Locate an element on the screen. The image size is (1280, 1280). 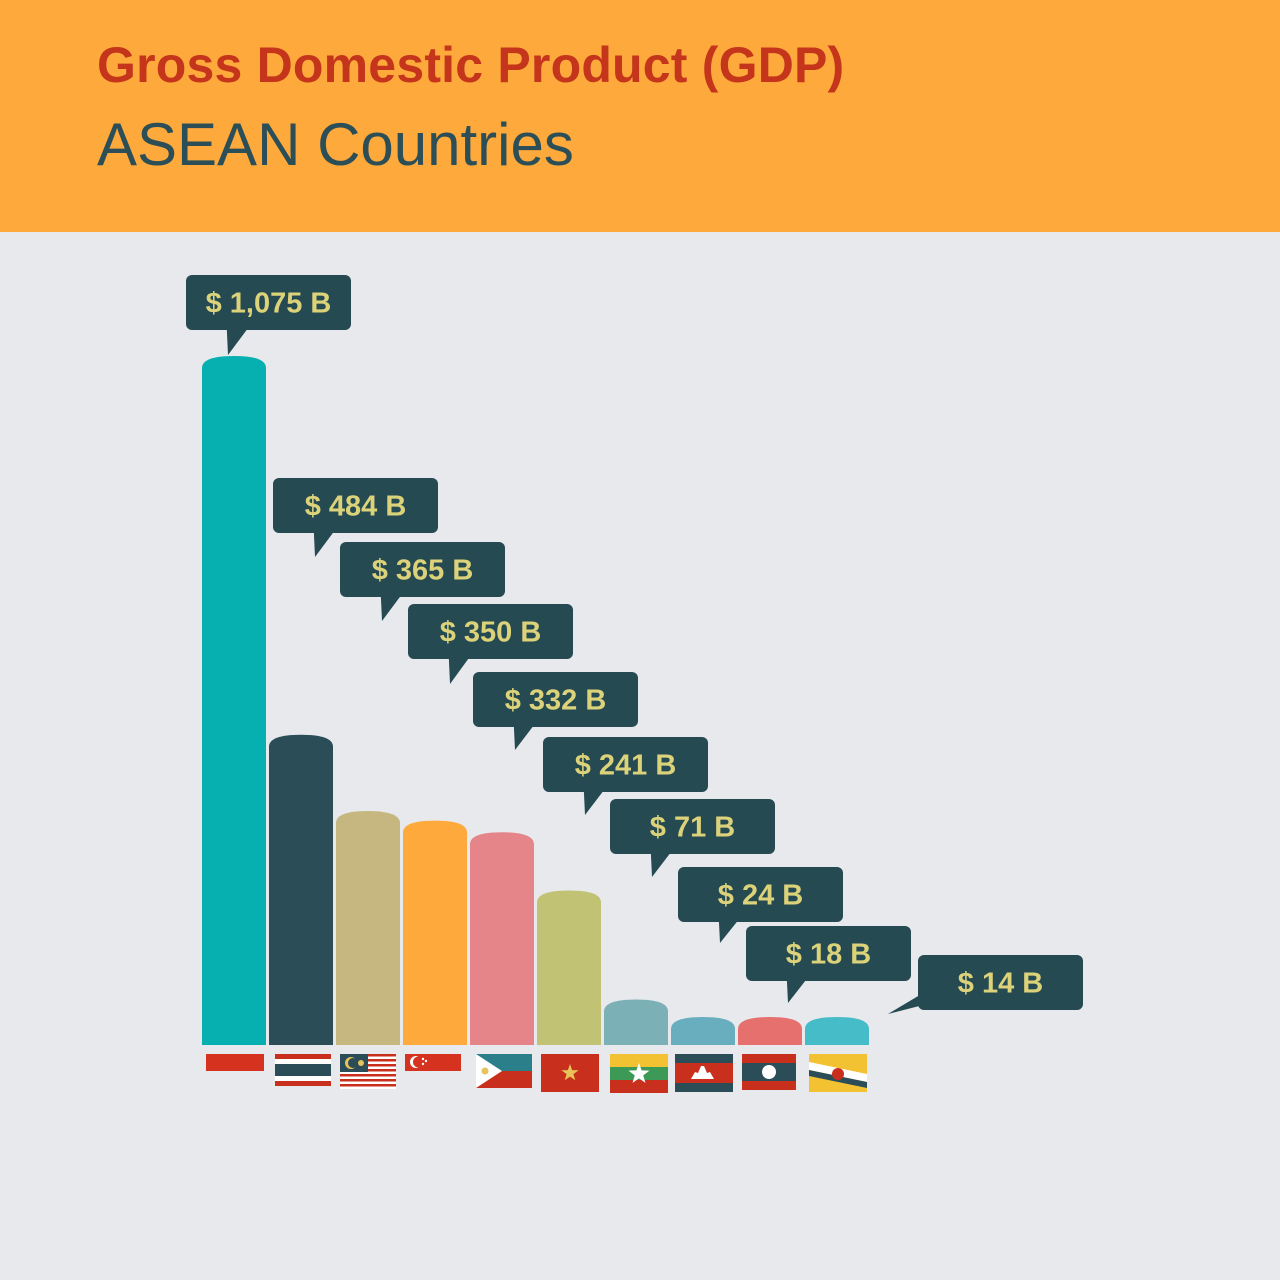
callout-laos: $ 18 B is located at coordinates (828, 964).